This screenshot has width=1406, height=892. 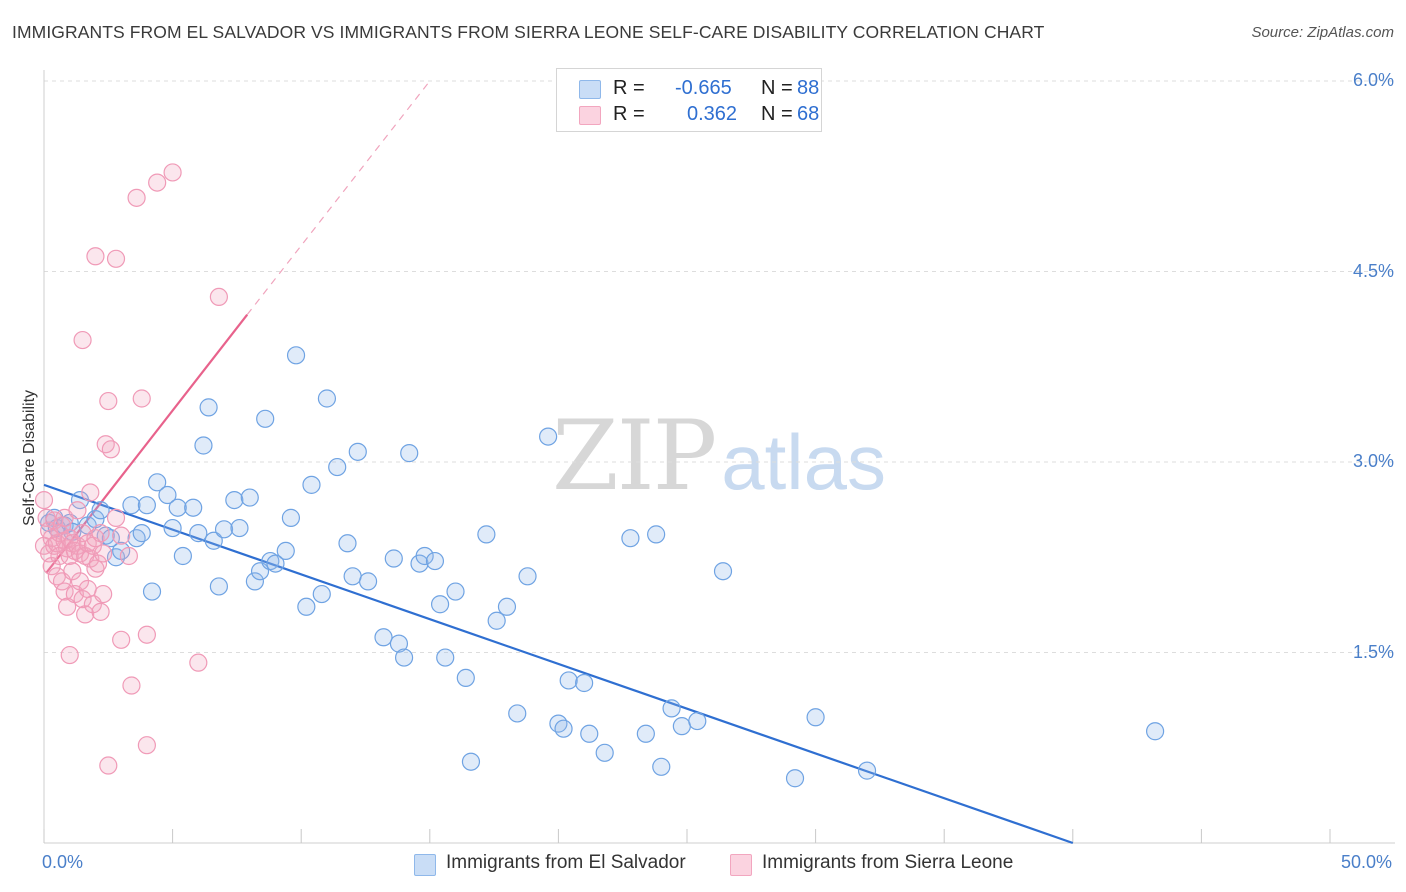 What do you see at coordinates (777, 114) in the screenshot?
I see `legend-n-label: N =` at bounding box center [777, 114].